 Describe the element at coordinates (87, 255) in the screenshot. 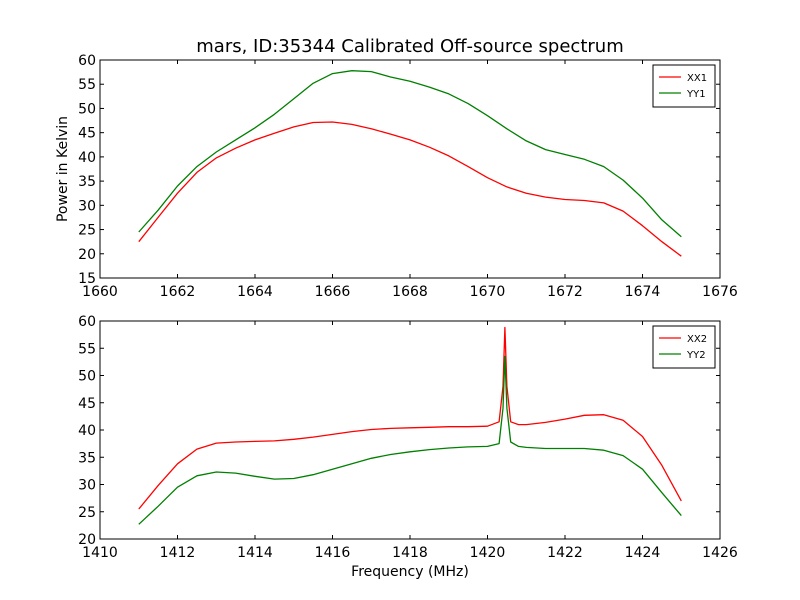

I see `y-tick-label-1-1: 20` at that location.